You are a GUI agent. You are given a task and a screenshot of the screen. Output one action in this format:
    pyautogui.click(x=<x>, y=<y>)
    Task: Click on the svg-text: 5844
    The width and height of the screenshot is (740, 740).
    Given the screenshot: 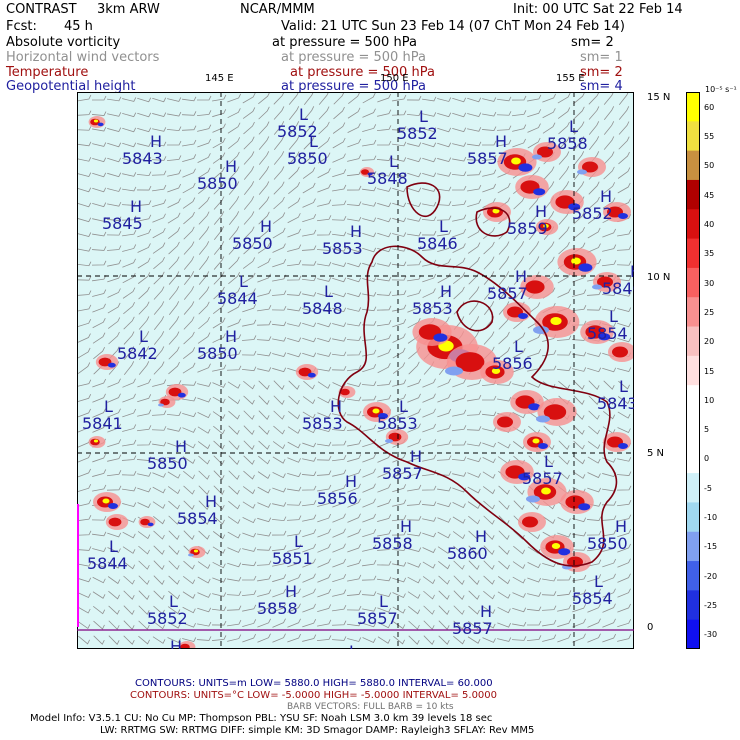 What is the action you would take?
    pyautogui.click(x=107, y=563)
    